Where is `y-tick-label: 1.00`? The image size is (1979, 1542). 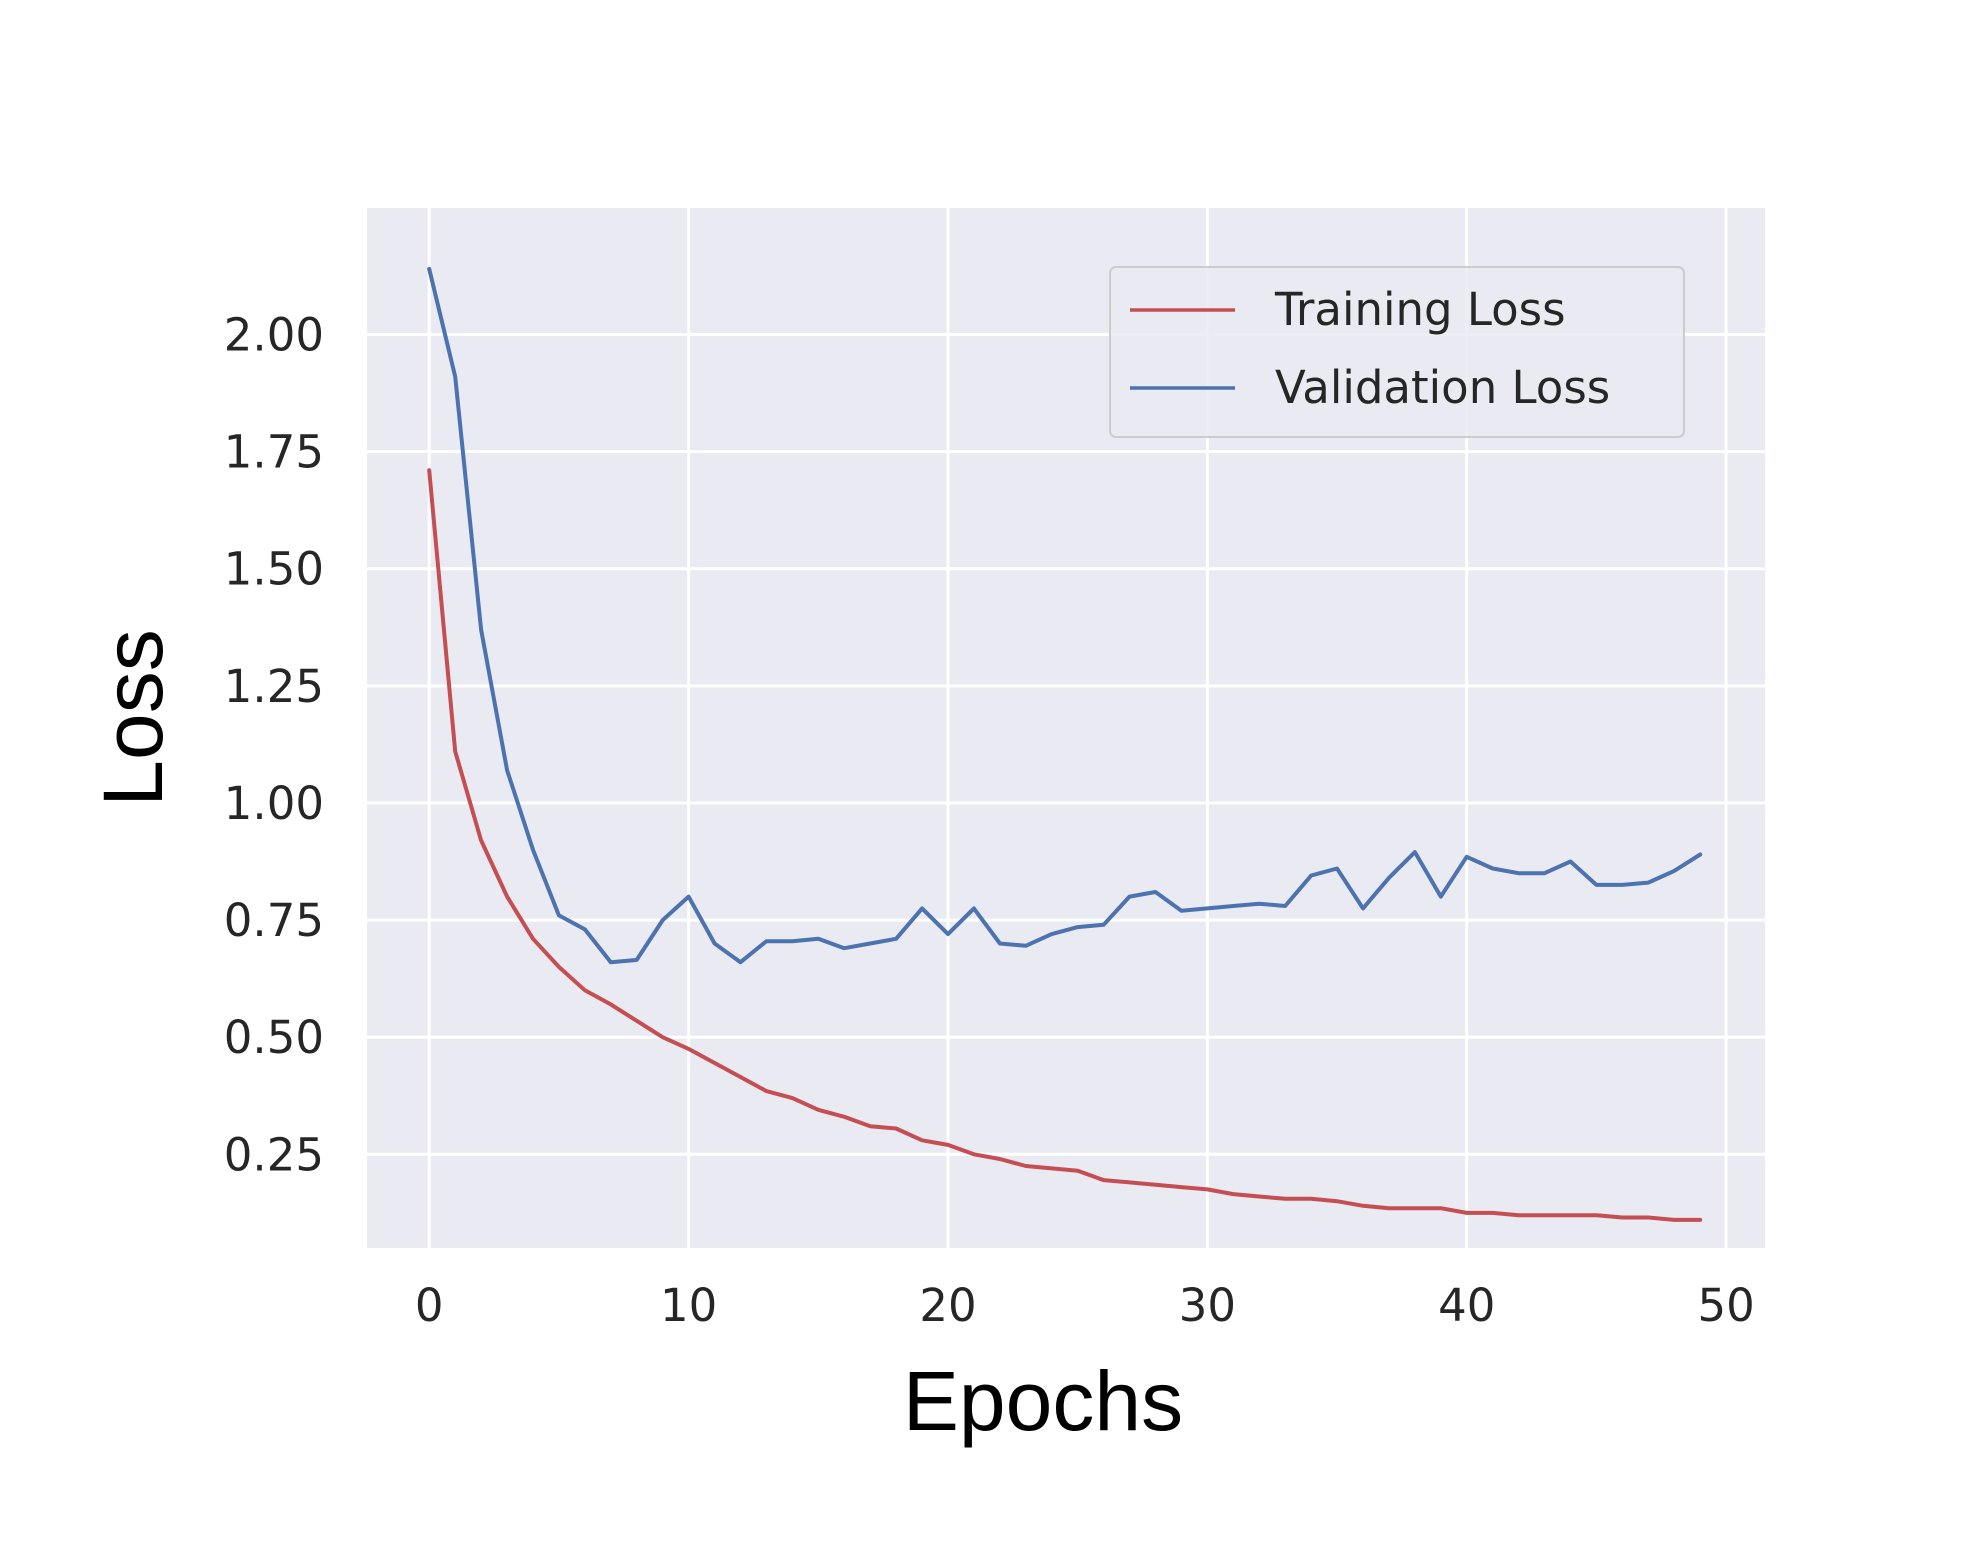
y-tick-label: 1.00 is located at coordinates (274, 803).